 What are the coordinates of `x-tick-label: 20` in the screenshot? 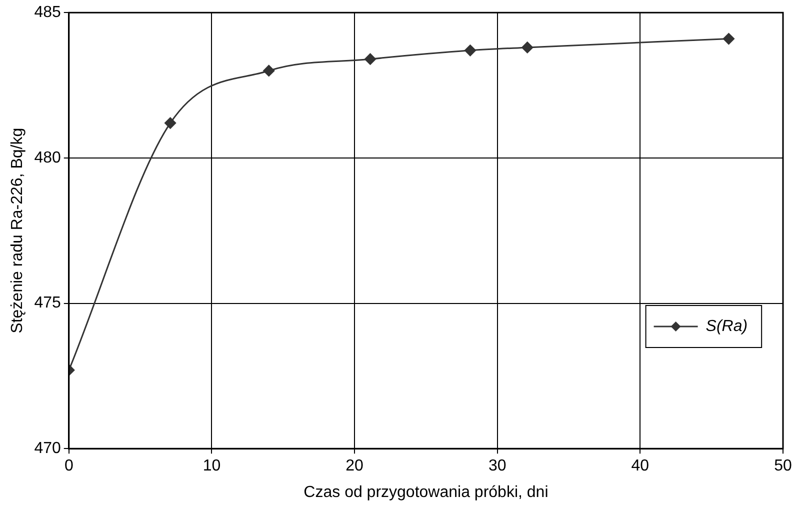 It's located at (355, 466).